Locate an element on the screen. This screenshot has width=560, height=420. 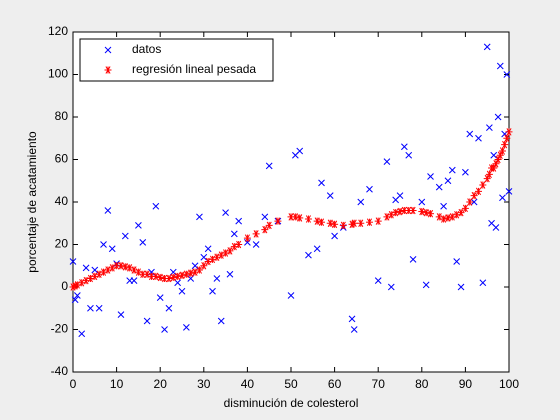
y-axis-label: porcentaje de acatamiento is located at coordinates (32, 202).